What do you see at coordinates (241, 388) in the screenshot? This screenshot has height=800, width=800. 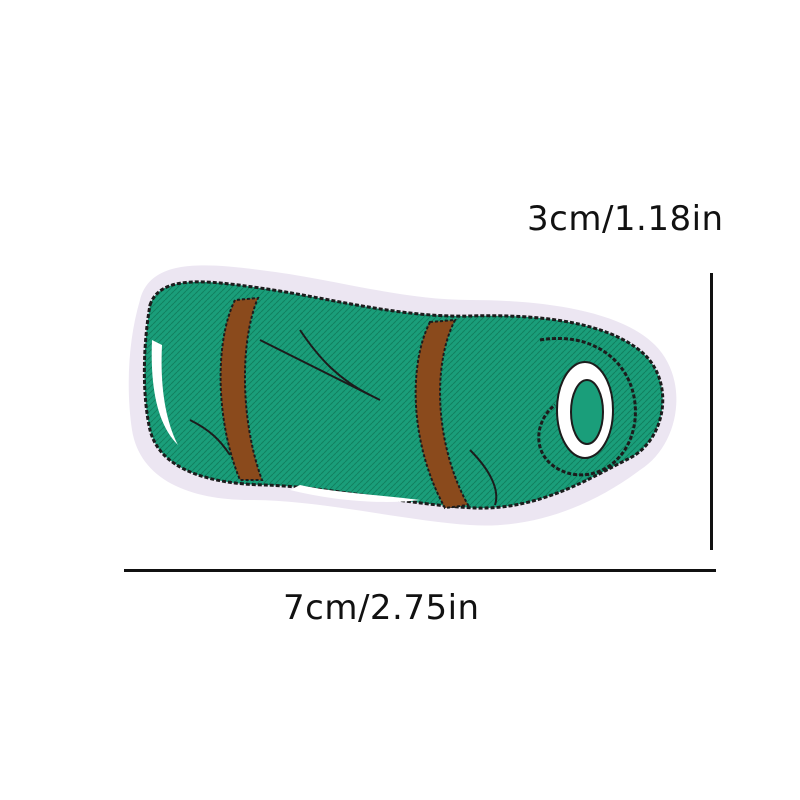 I see `strap-left` at bounding box center [241, 388].